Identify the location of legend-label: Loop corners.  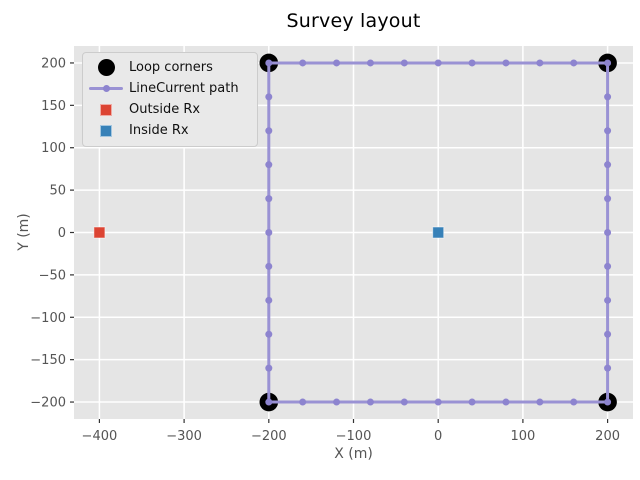
(171, 67).